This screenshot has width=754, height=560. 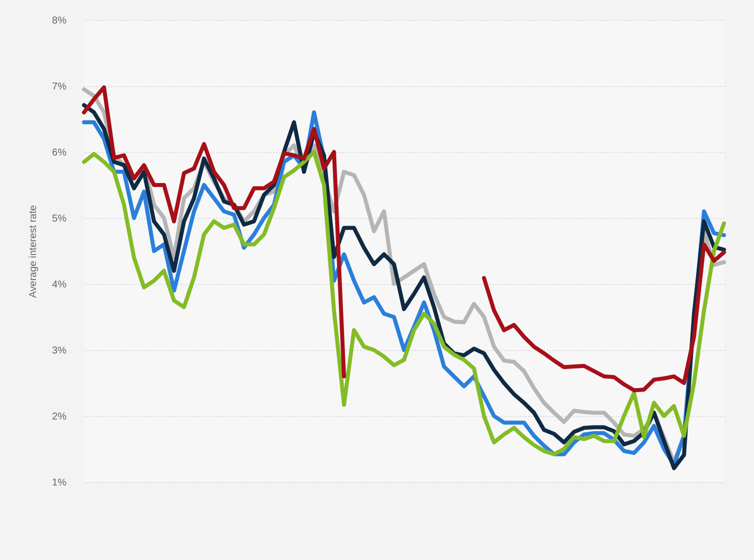 I want to click on y-tick-label: 3%, so click(x=59, y=351).